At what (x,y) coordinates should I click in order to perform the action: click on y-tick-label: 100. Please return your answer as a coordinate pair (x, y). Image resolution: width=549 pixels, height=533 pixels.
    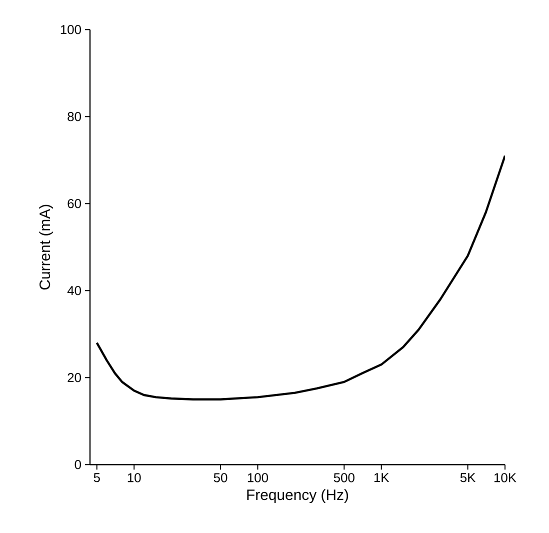
    Looking at the image, I should click on (70, 29).